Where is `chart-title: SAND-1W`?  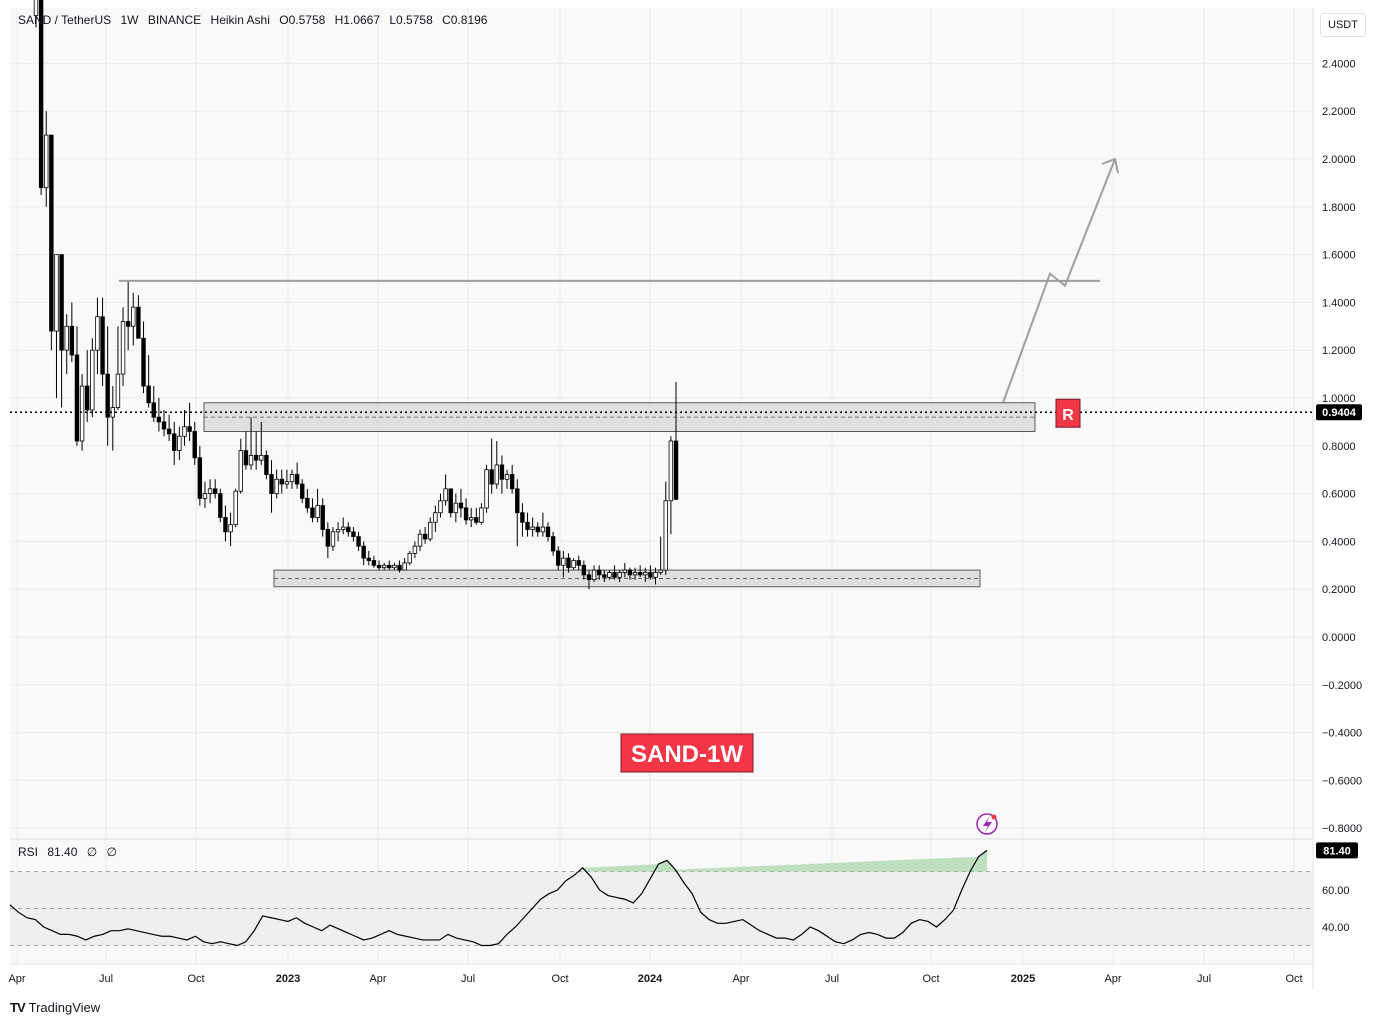
chart-title: SAND-1W is located at coordinates (687, 754).